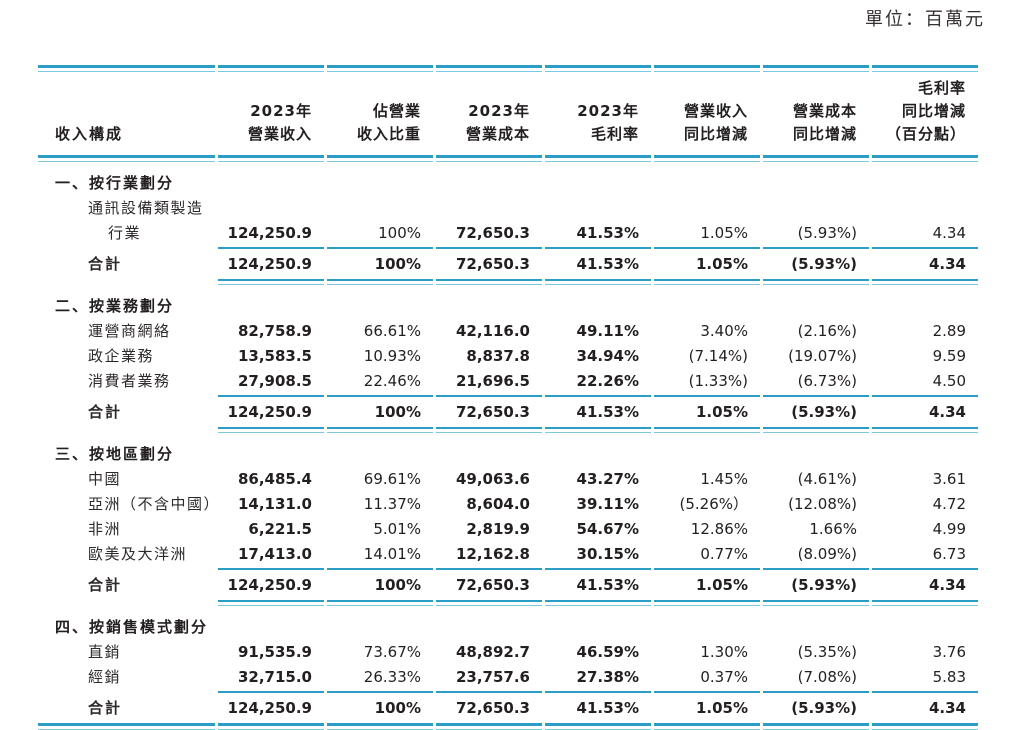  What do you see at coordinates (949, 652) in the screenshot?
I see `cell-value: 3.76` at bounding box center [949, 652].